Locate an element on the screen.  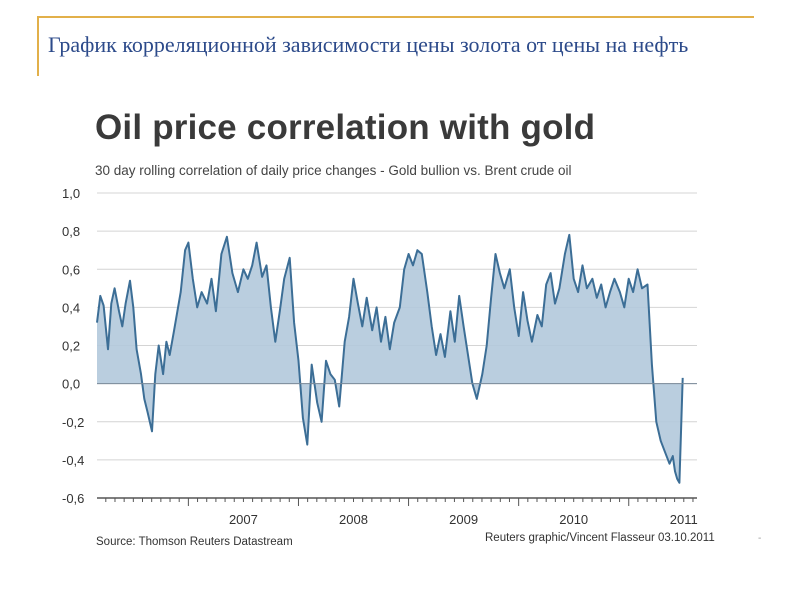
y-axis-ticks: 1,0 0,8 0,6 0,4 0,2 0,0 -0,2 -0,4 -0,6 is located at coordinates (73, 346).